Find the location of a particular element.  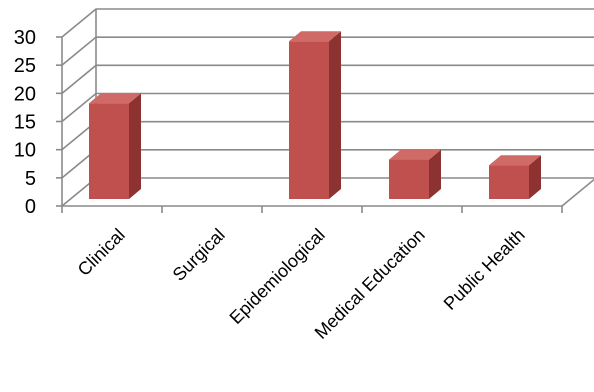

y-tick-label: 0 is located at coordinates (30, 207).